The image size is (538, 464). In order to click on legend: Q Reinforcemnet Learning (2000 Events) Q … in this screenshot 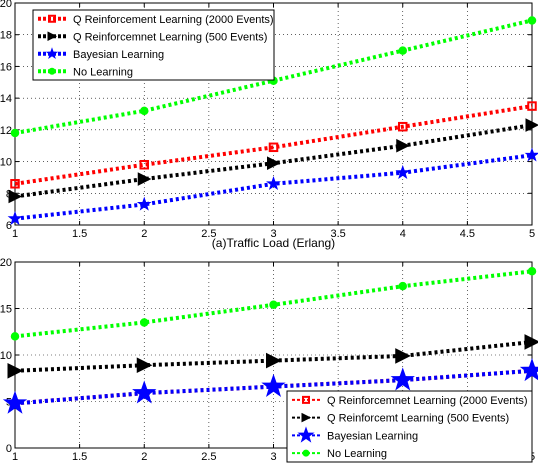, I will do `click(409, 426)`.